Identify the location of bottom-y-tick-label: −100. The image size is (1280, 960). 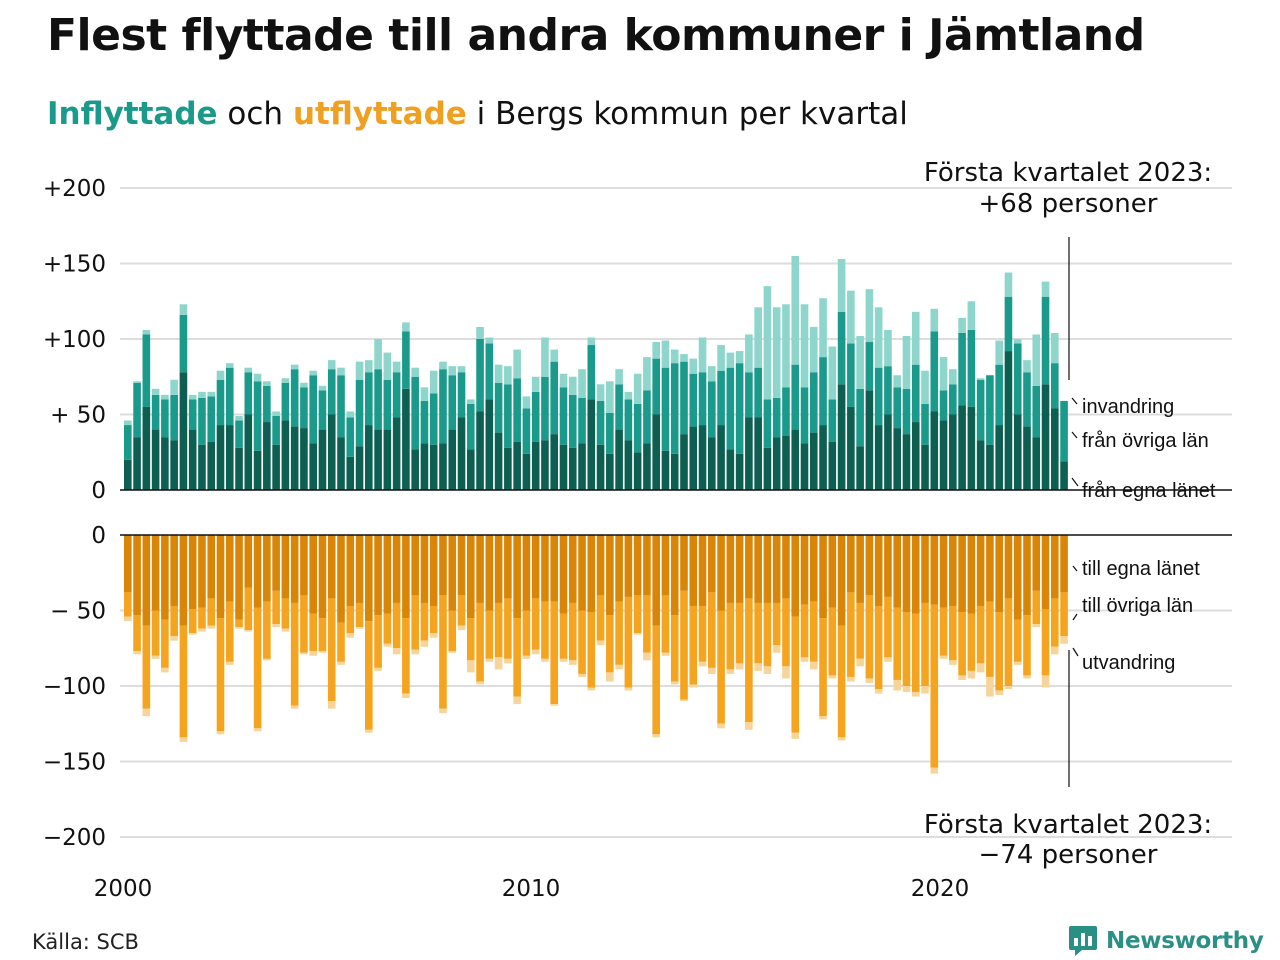
(74, 687).